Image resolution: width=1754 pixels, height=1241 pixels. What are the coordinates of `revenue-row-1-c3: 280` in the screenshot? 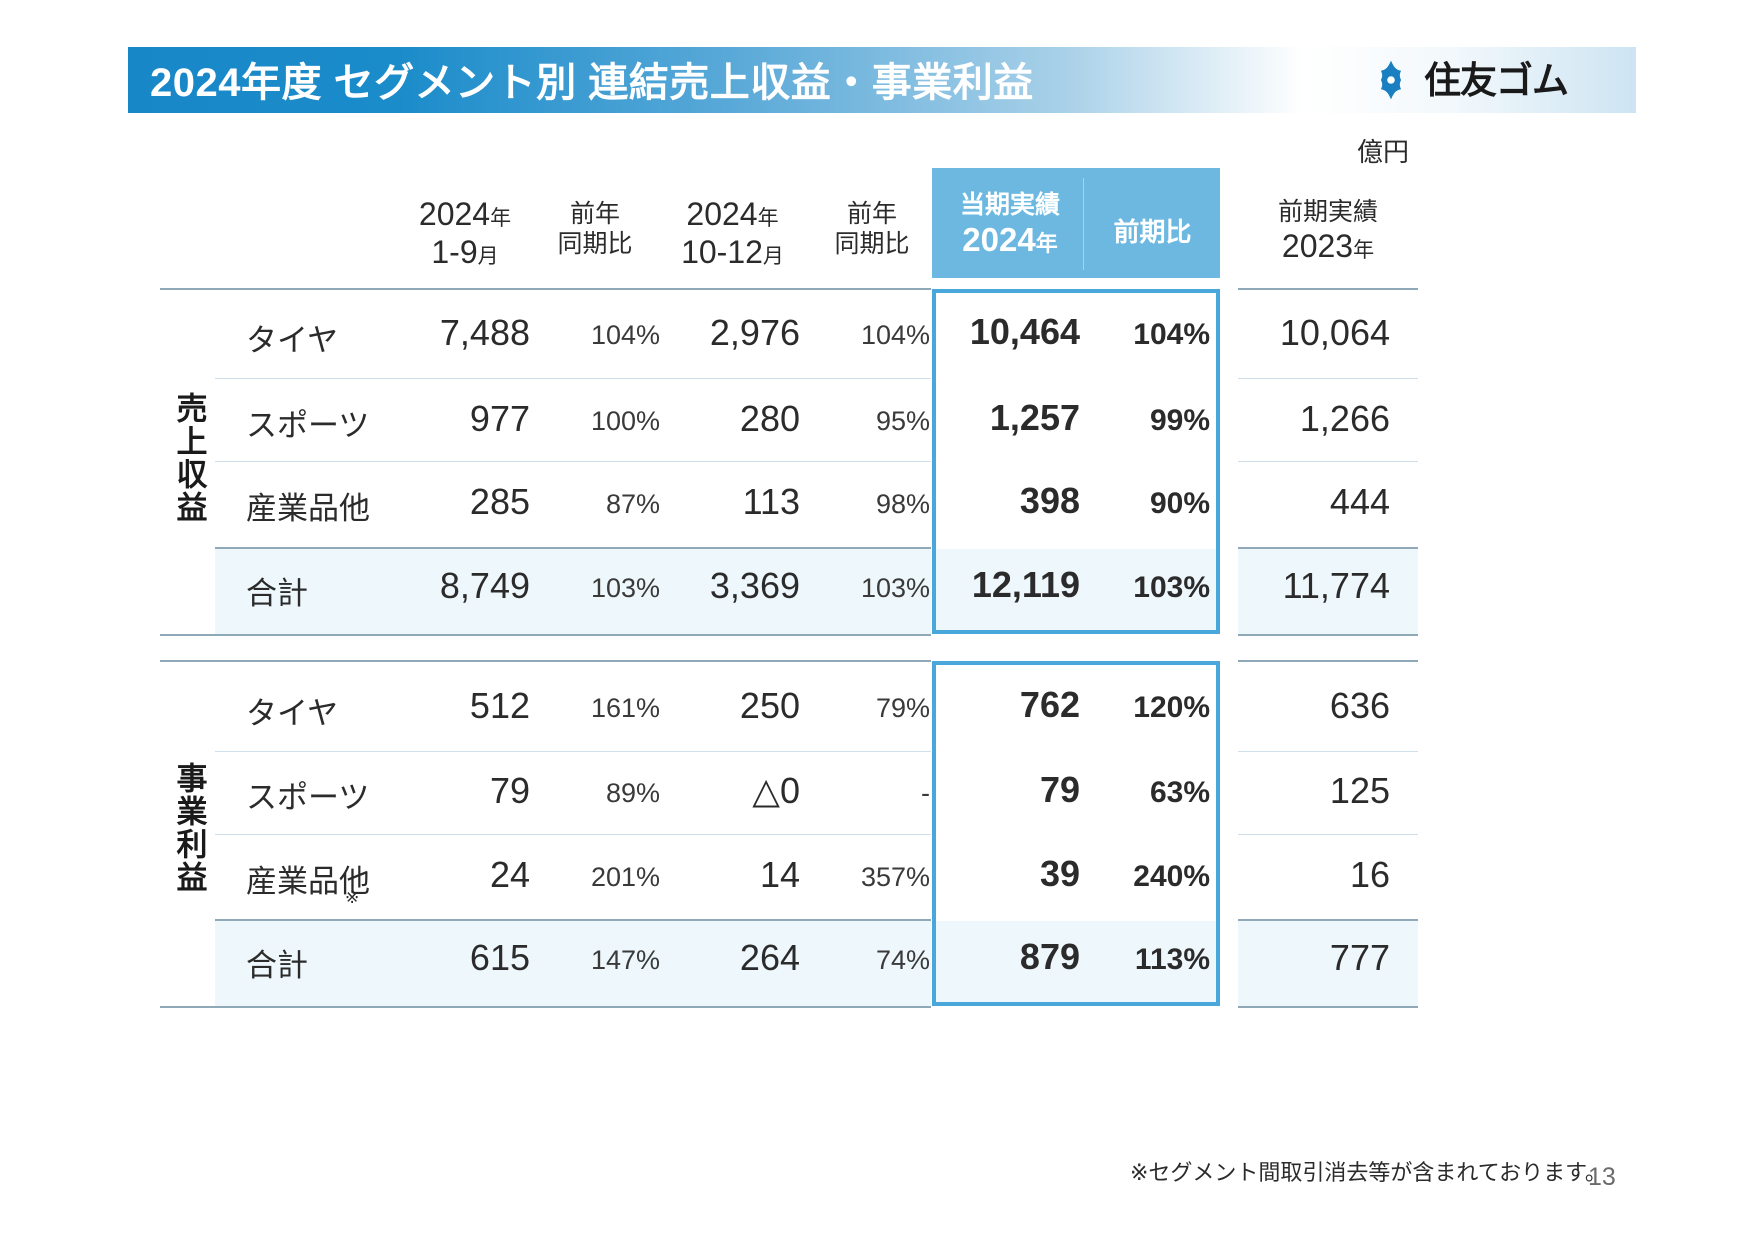 It's located at (769, 418).